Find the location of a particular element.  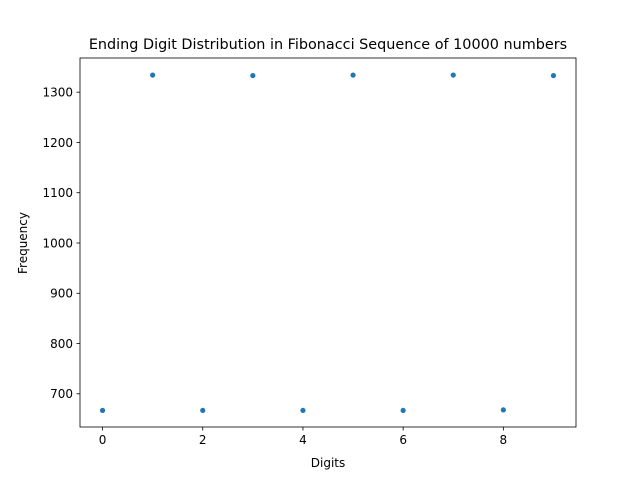

x-tick-label: 0 is located at coordinates (103, 440).